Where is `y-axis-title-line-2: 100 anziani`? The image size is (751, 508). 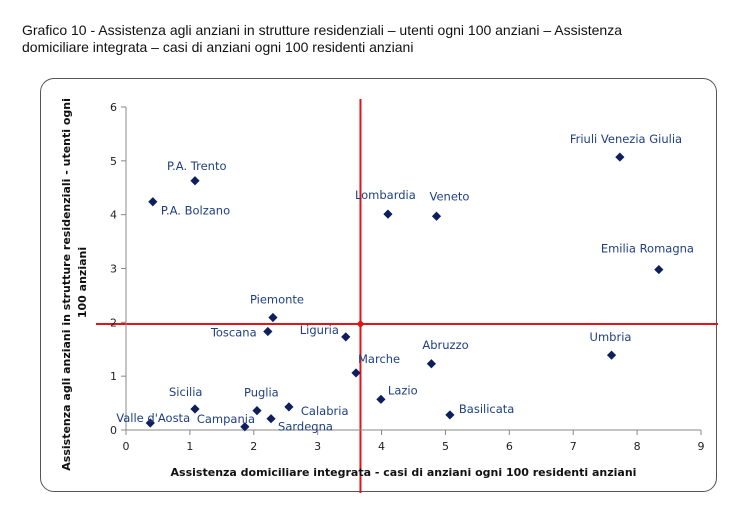 y-axis-title-line-2: 100 anziani is located at coordinates (82, 282).